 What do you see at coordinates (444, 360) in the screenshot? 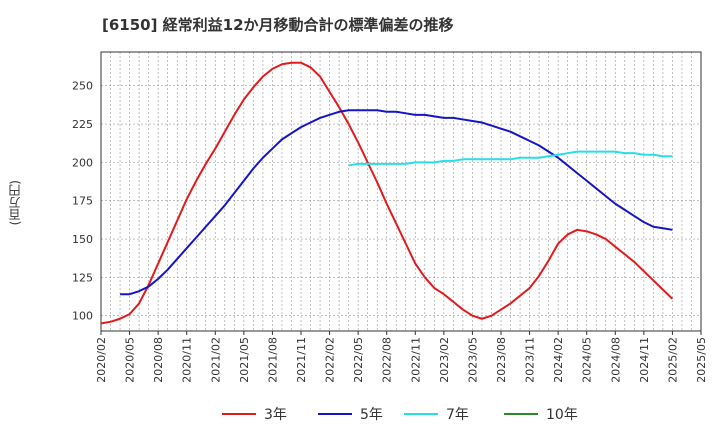
I see `x-tick-label: 2023/02` at bounding box center [444, 360].